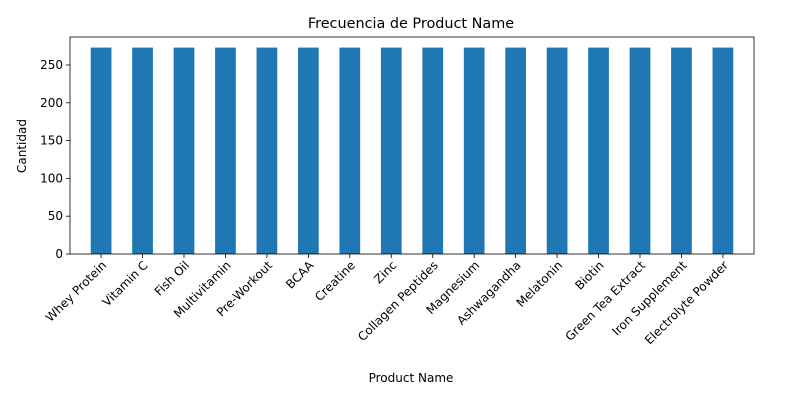 This screenshot has height=404, width=800. What do you see at coordinates (51, 65) in the screenshot?
I see `y-tick-label: 250` at bounding box center [51, 65].